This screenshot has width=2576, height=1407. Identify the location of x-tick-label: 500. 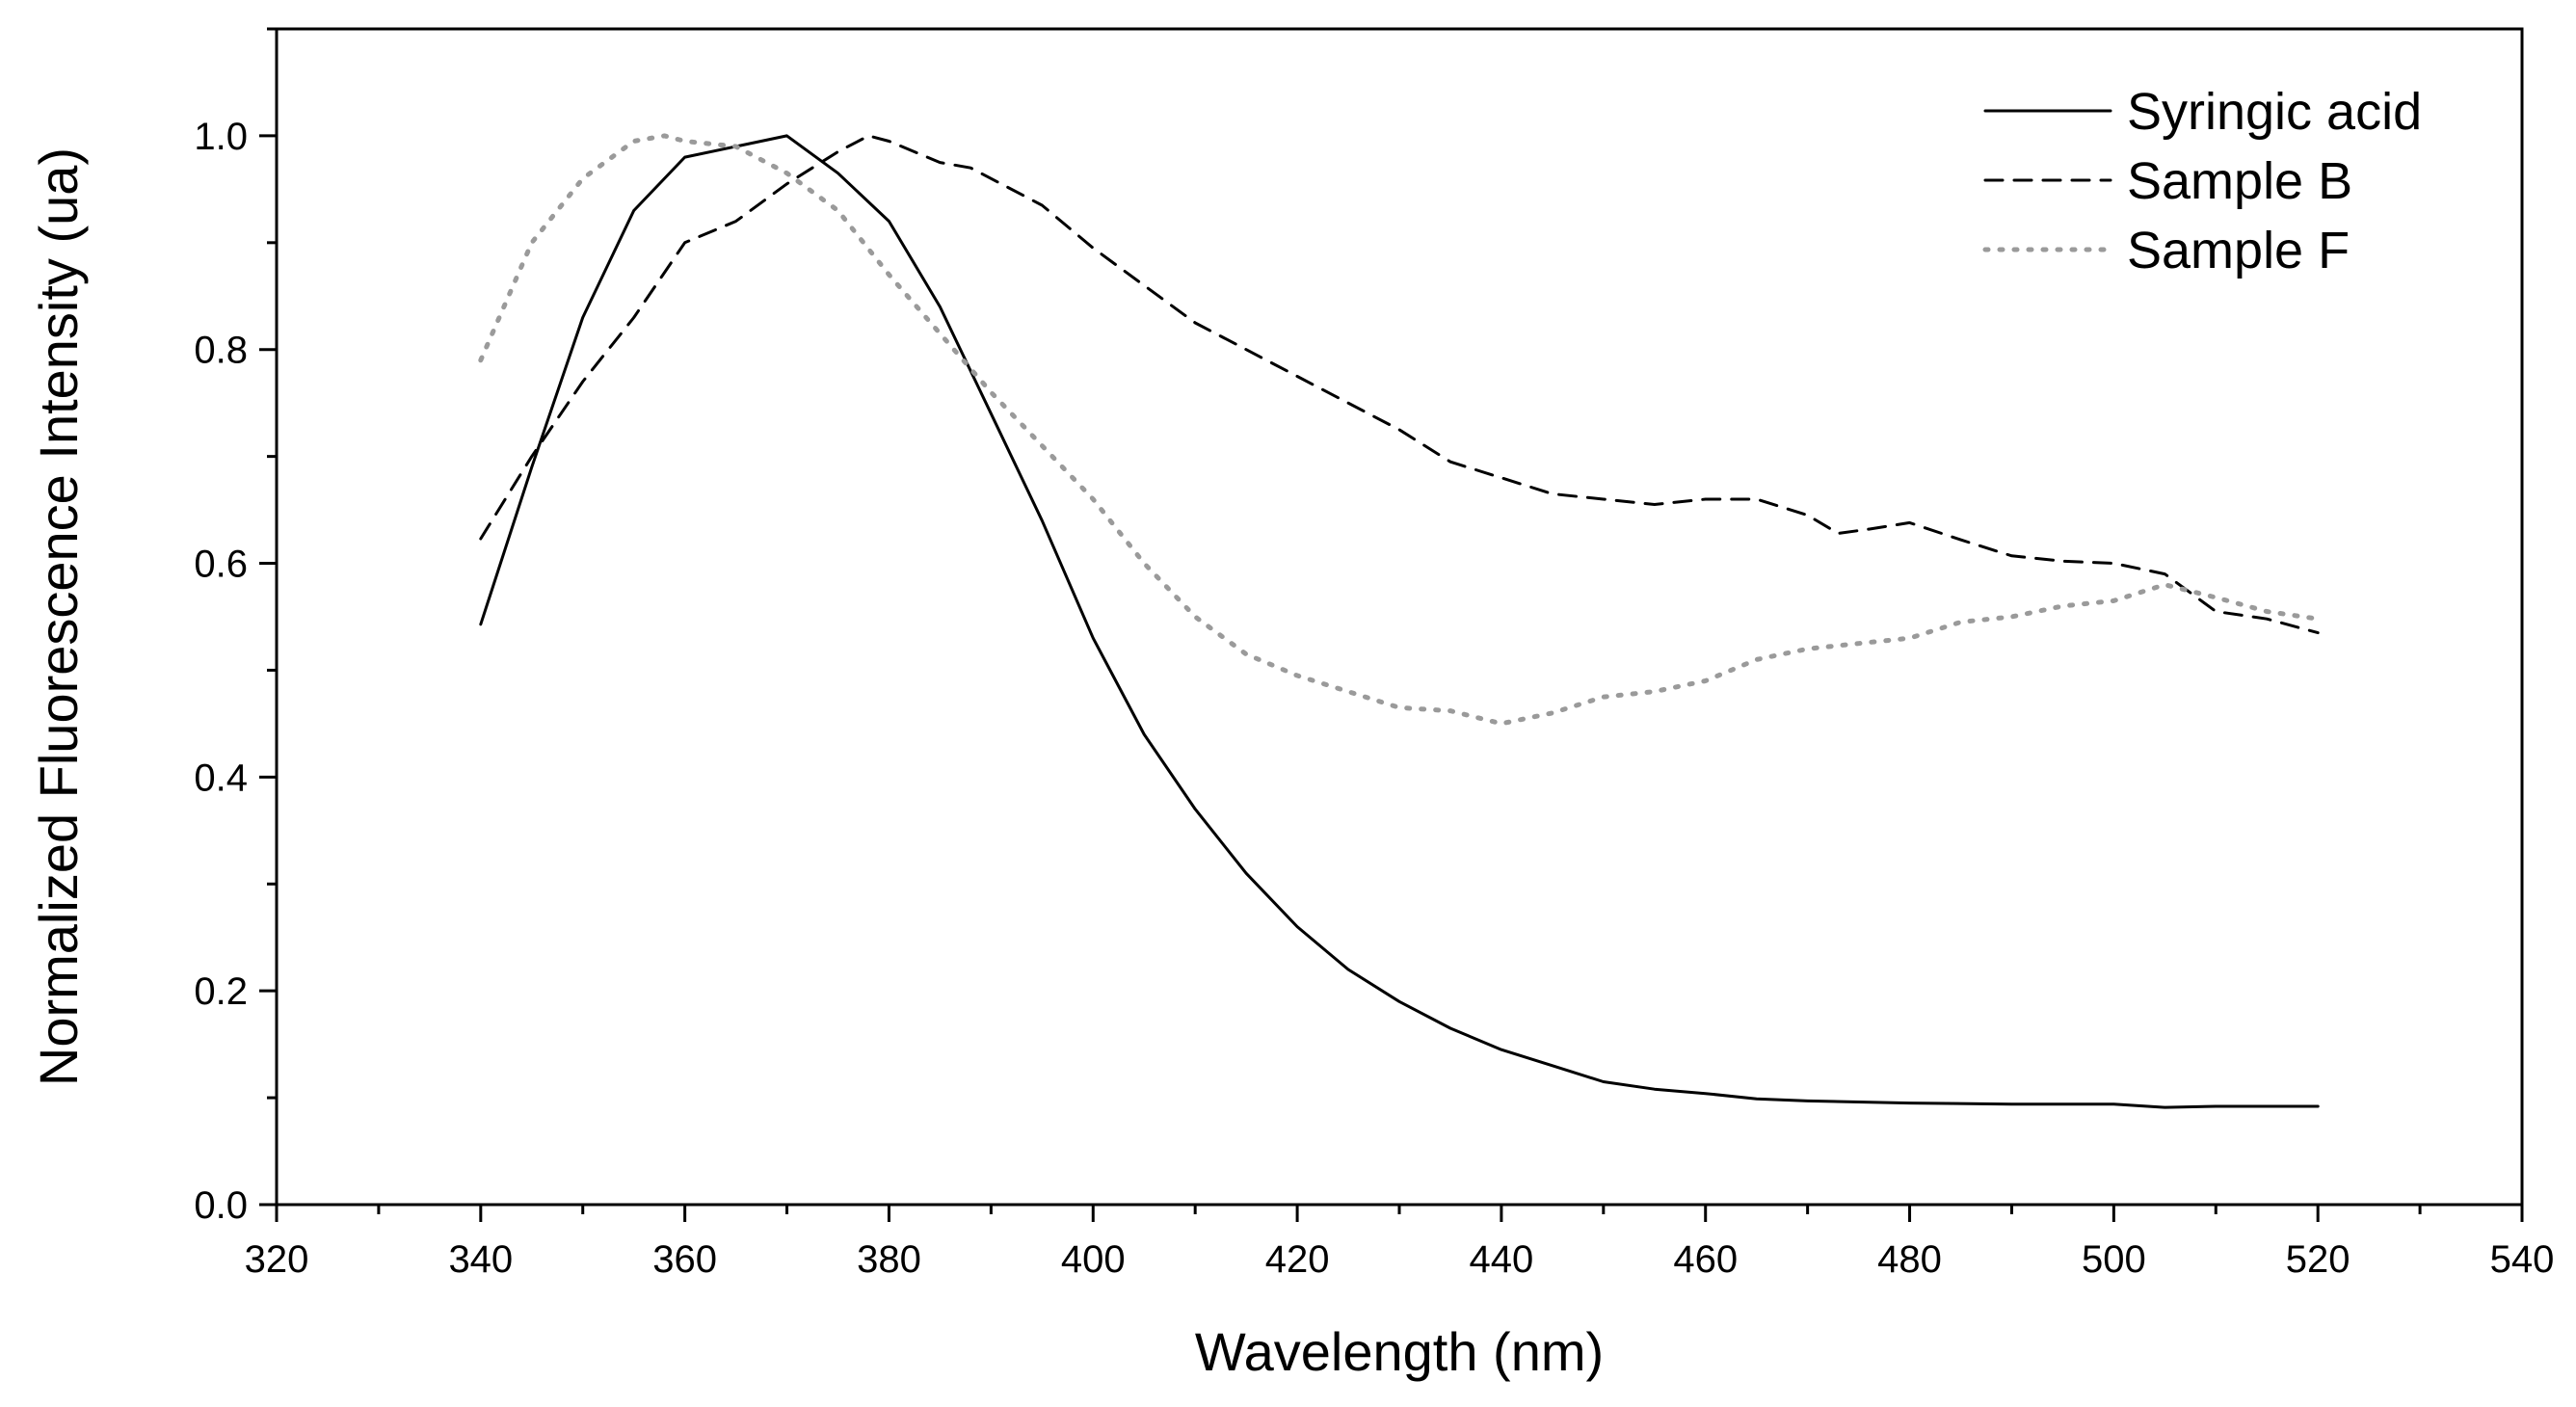
(2114, 1260).